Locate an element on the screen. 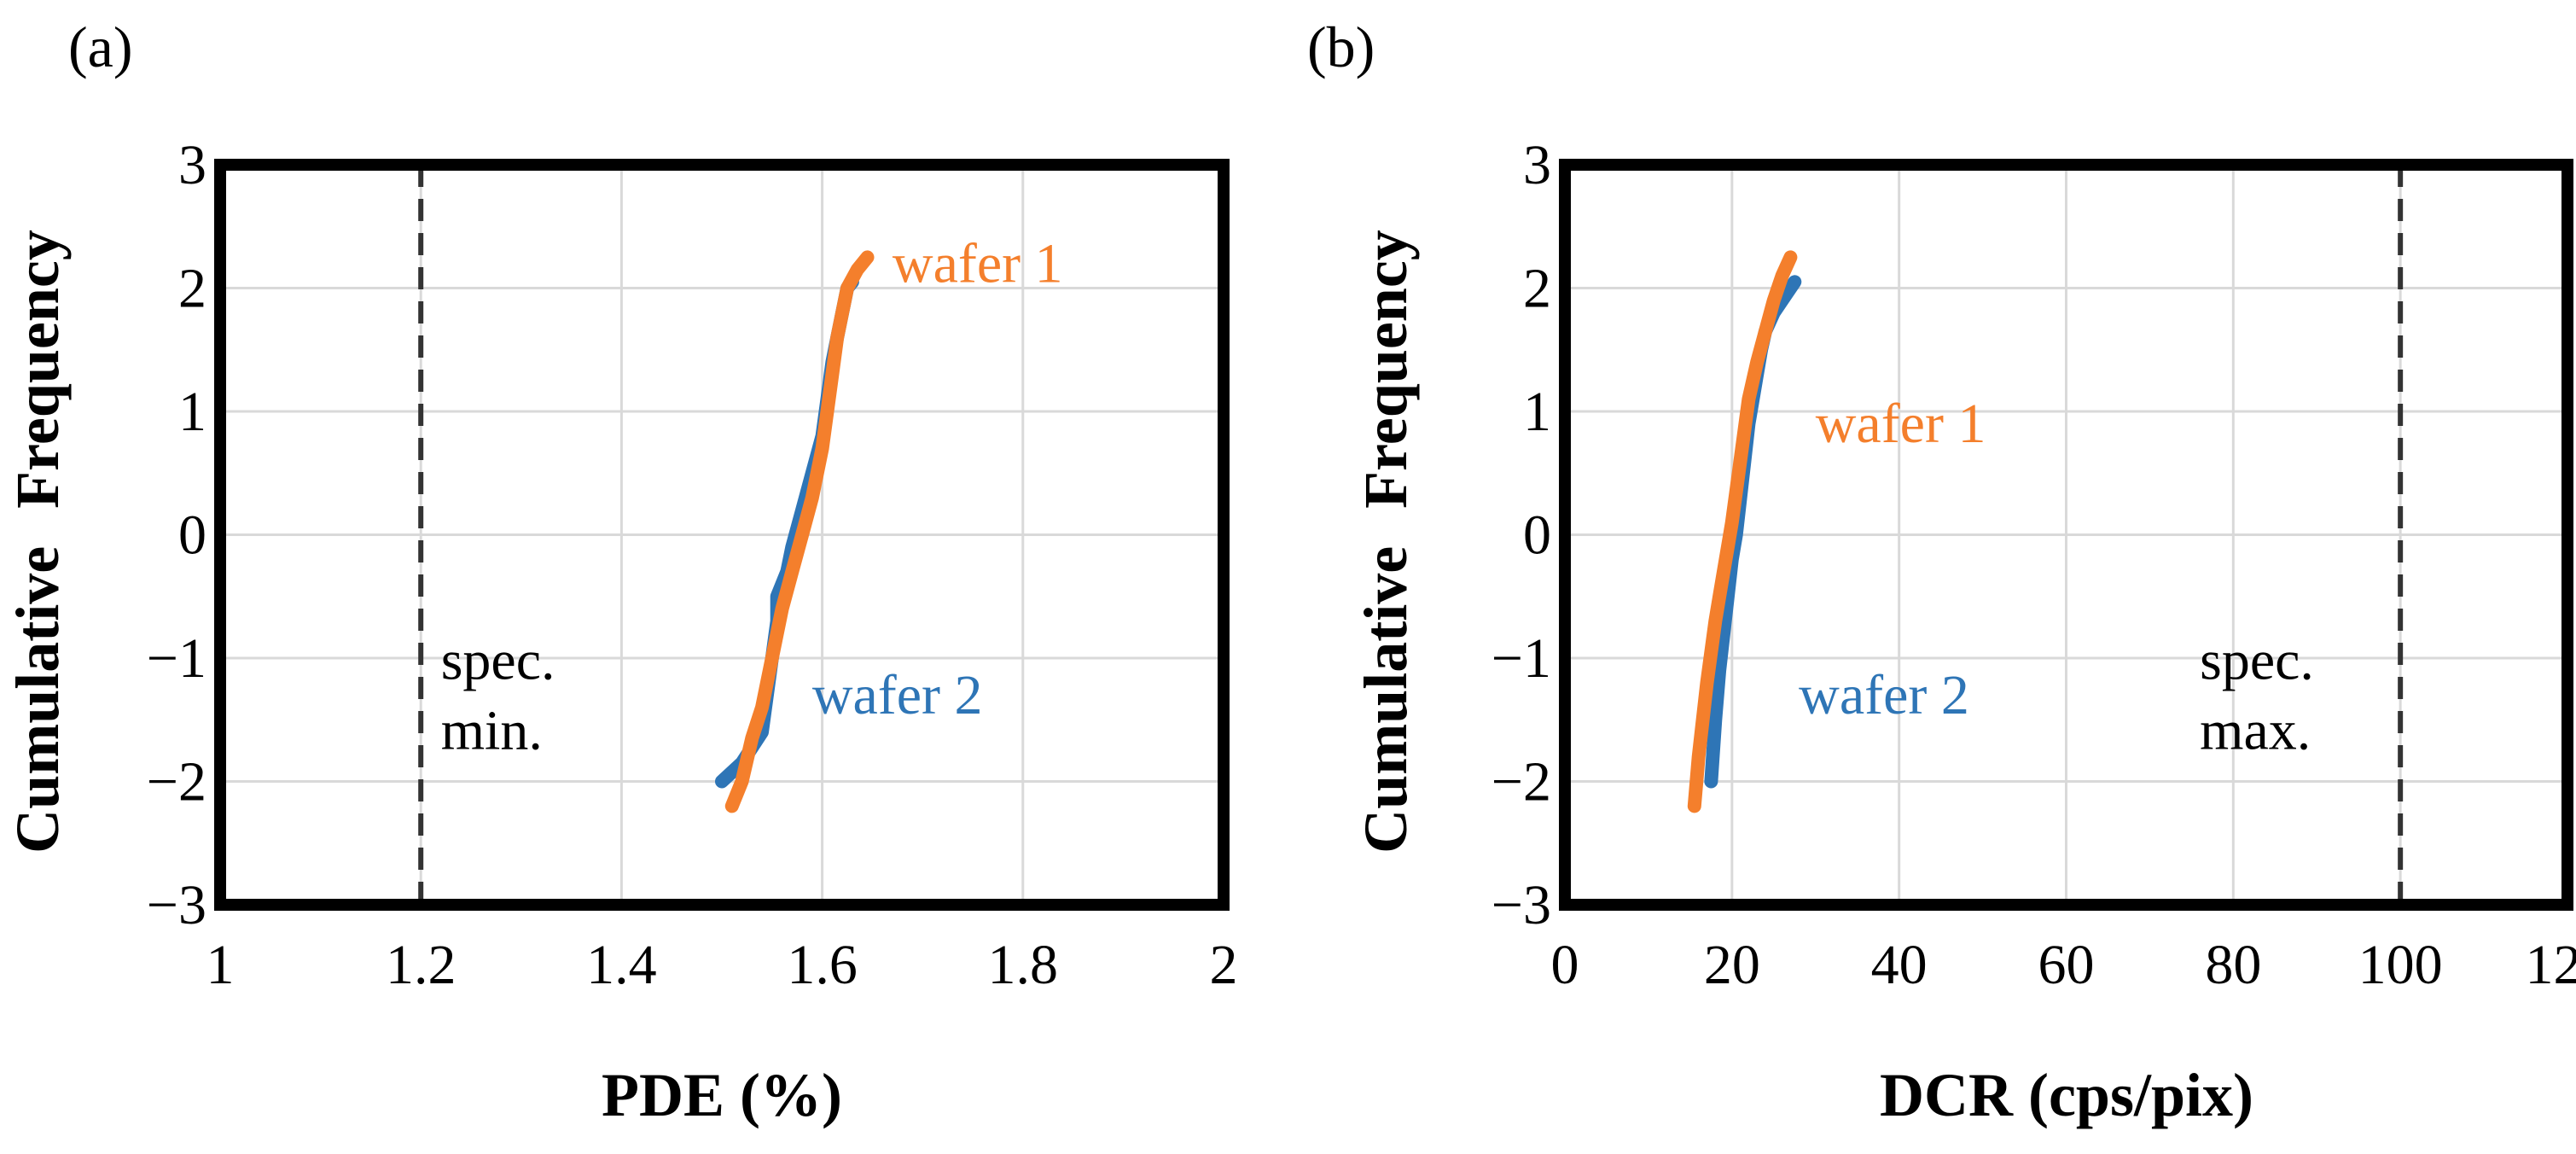 The width and height of the screenshot is (2576, 1154). x-axis-title: DCR (cps/pix) is located at coordinates (2066, 1095).